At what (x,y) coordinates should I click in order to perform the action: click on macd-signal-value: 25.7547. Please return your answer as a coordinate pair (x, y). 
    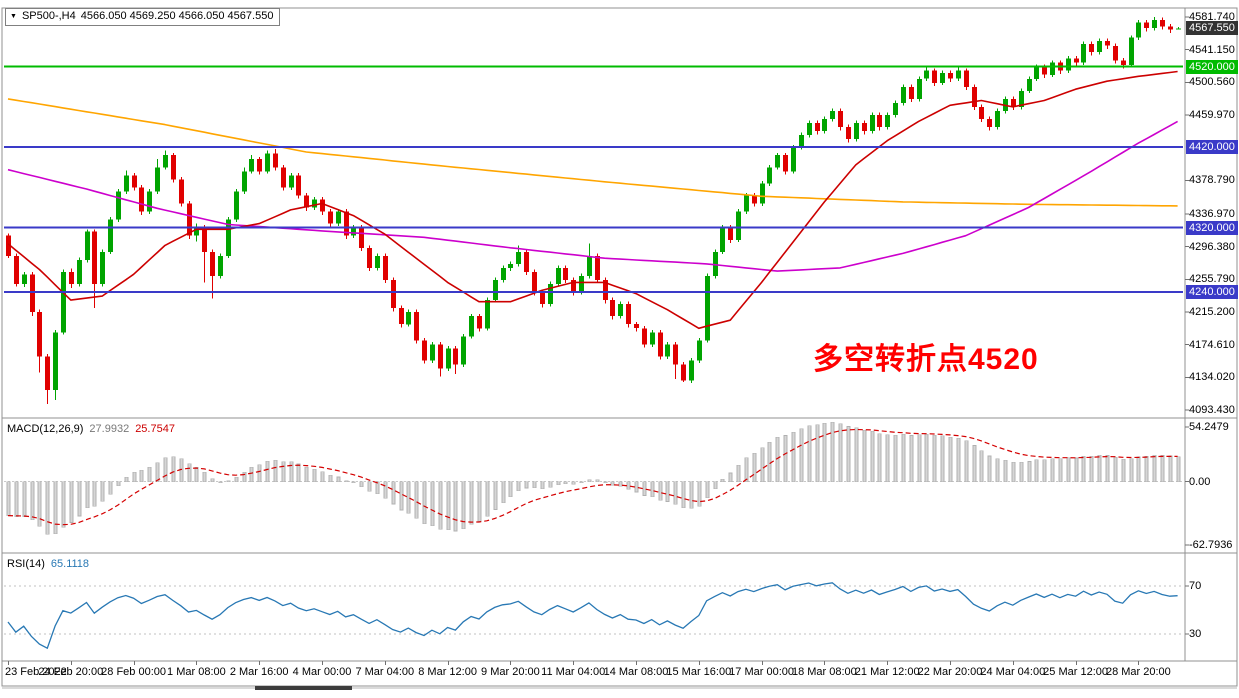
    Looking at the image, I should click on (155, 429).